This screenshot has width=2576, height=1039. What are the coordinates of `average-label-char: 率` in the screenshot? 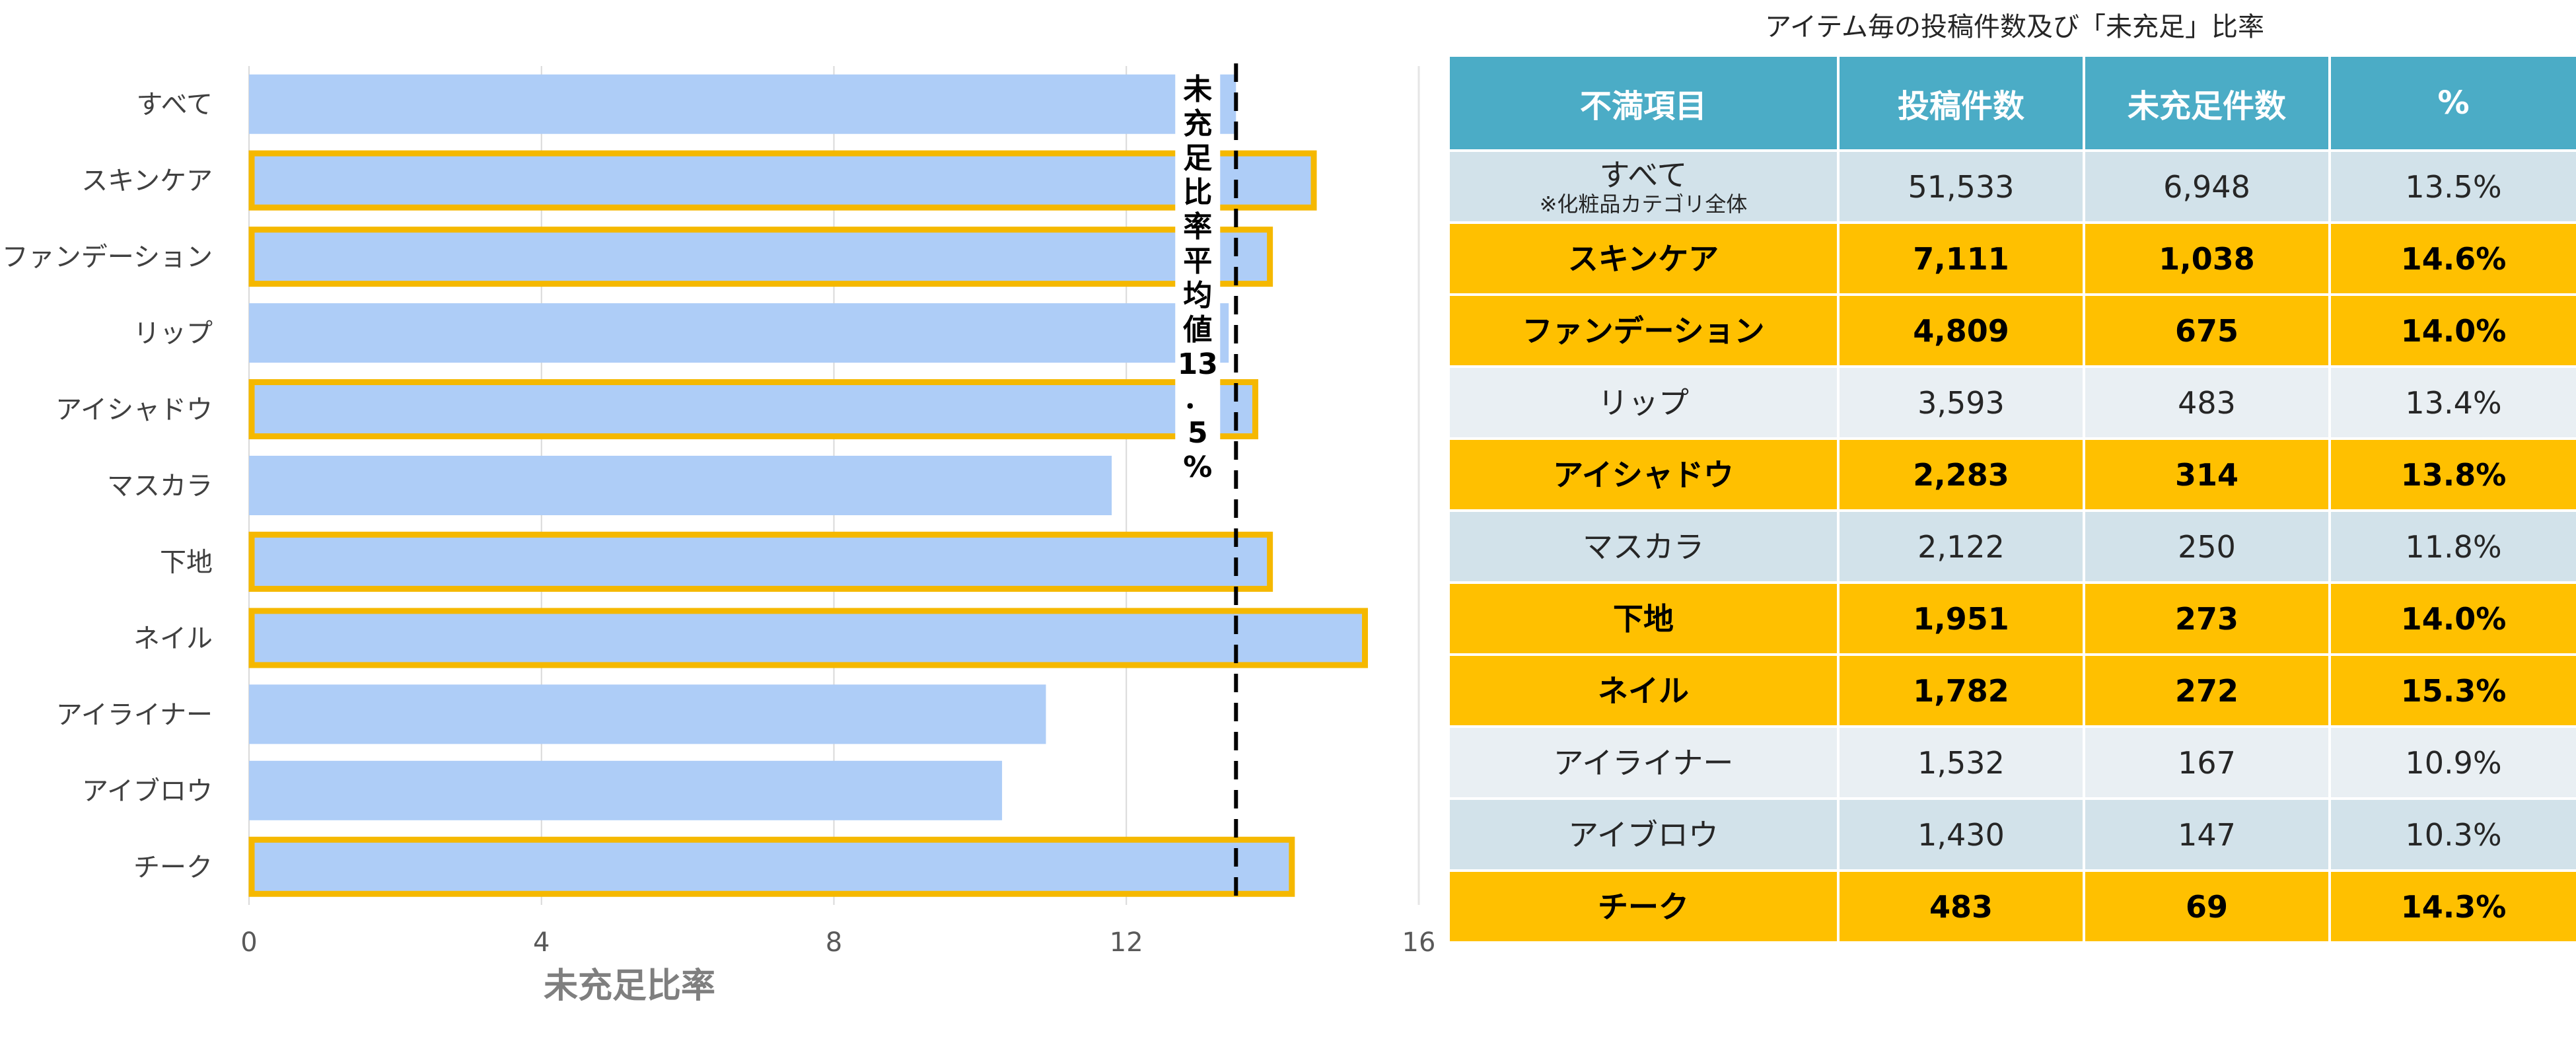 It's located at (1197, 227).